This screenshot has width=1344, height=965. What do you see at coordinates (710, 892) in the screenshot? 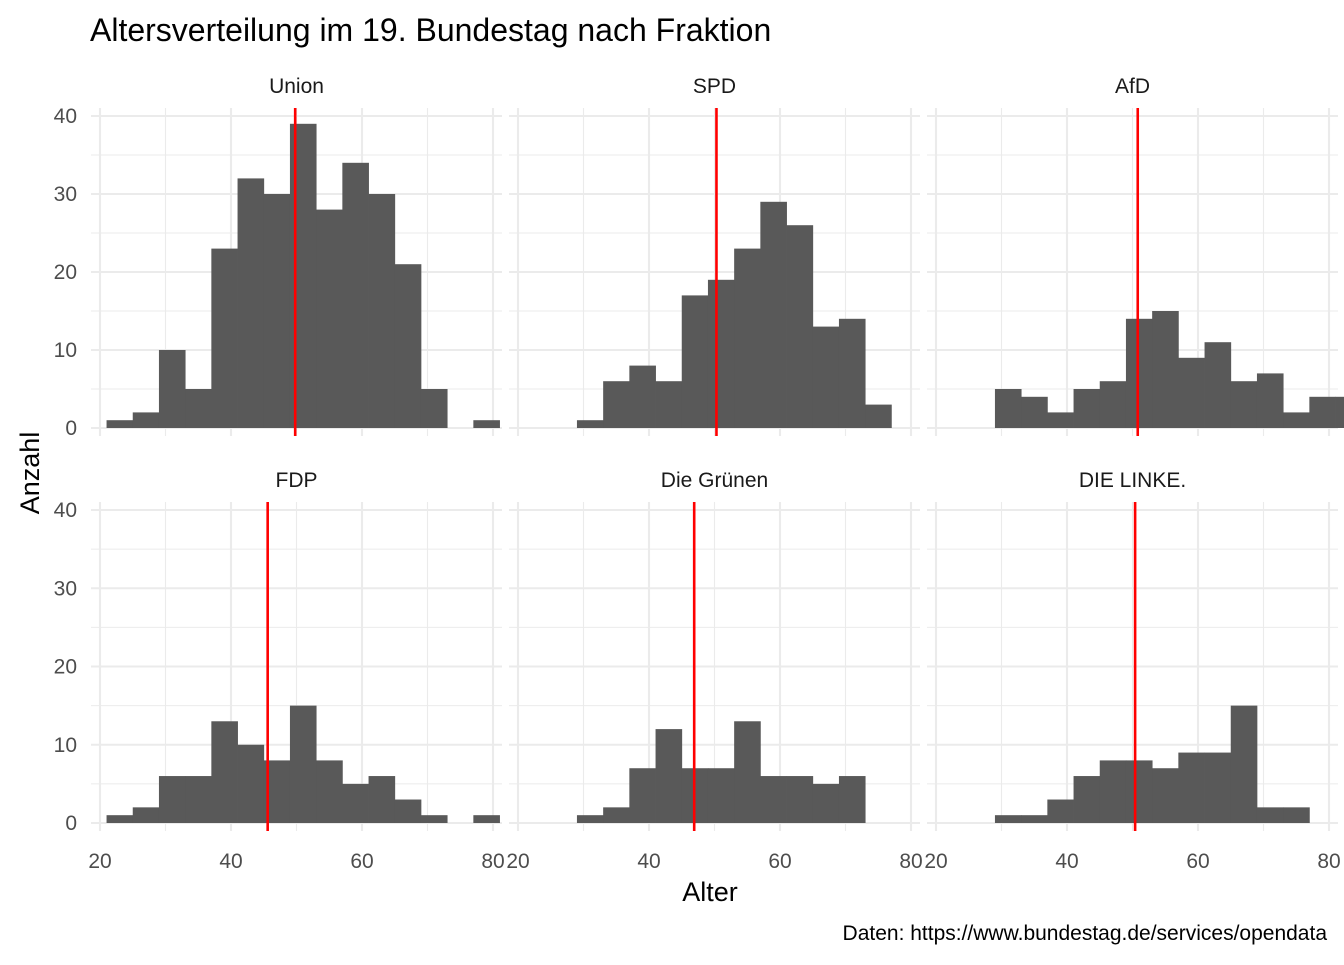
I see `x-axis-title: Alter` at bounding box center [710, 892].